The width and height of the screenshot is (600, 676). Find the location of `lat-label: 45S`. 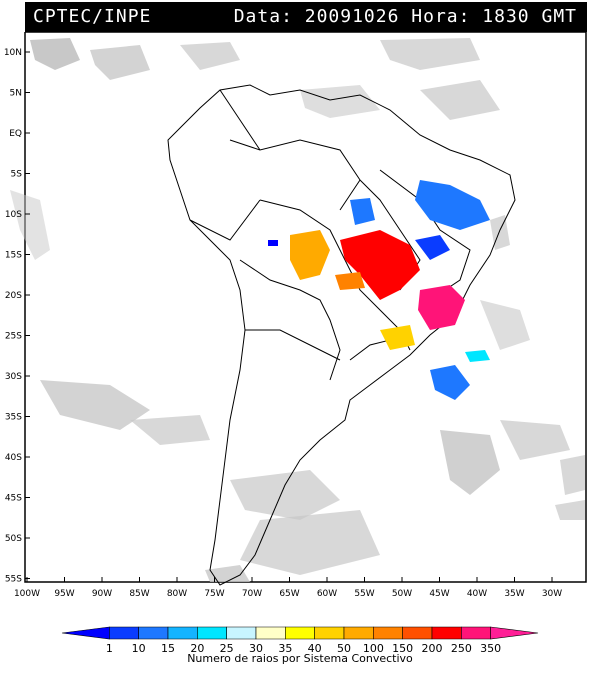

lat-label: 45S is located at coordinates (13, 499).